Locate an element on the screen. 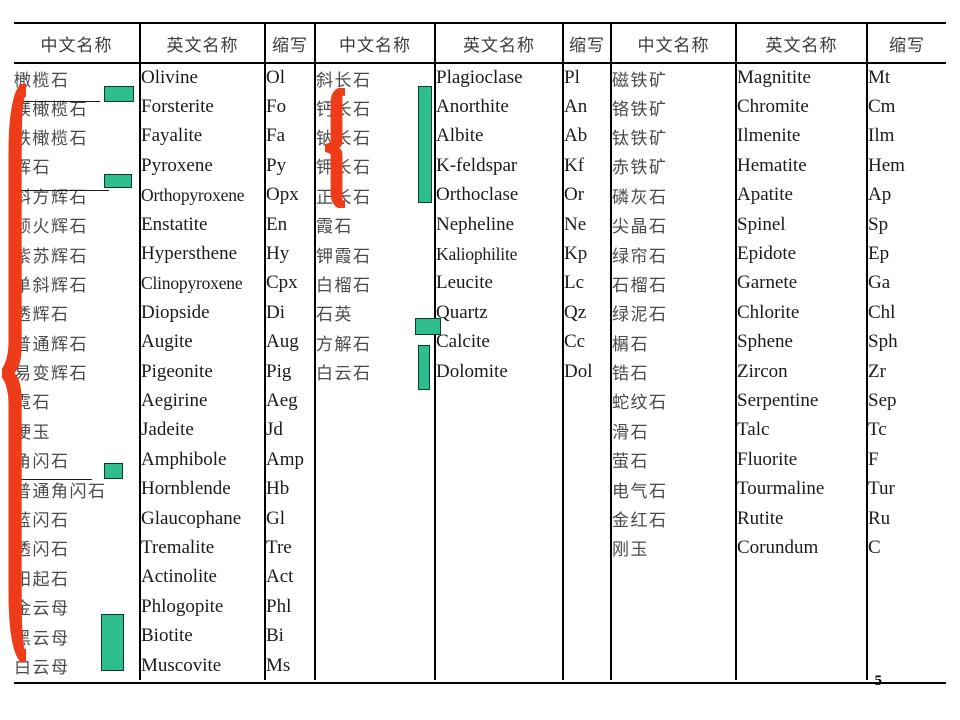 This screenshot has height=720, width=960. table-row: 透辉石 Diopside Di 石英 Quartz Qz 绿泥石 Chlorite Chl is located at coordinates (480, 313).